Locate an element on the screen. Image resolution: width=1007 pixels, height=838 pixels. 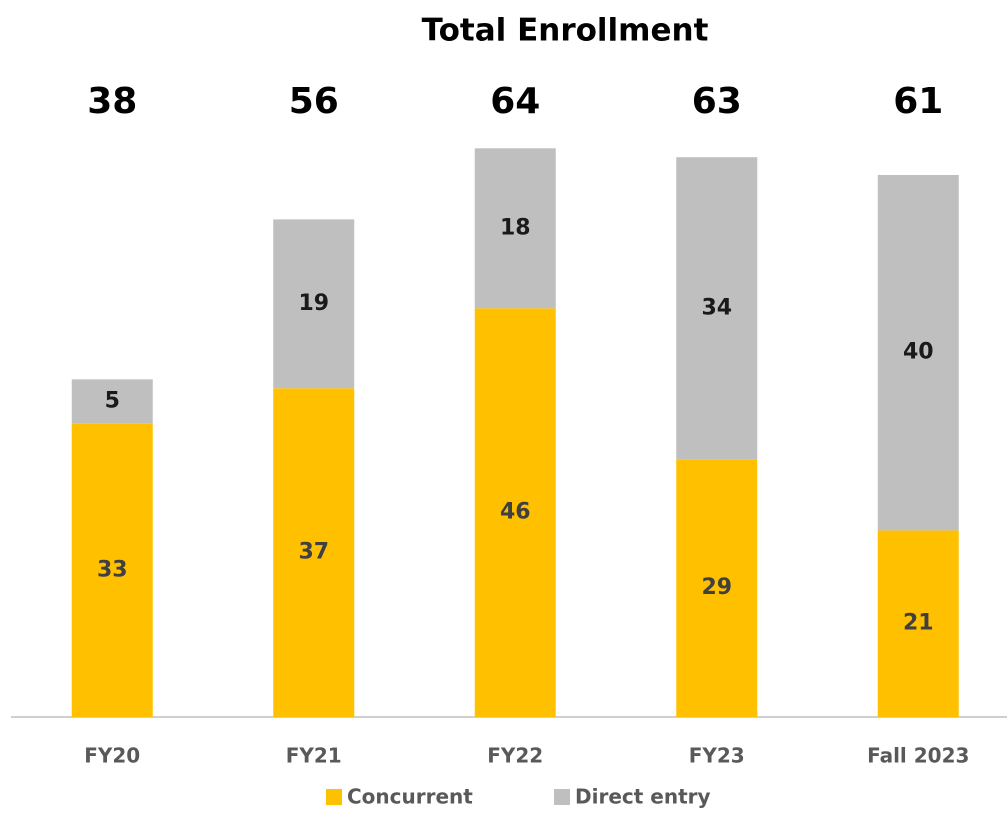
legend-label: Concurrent is located at coordinates (410, 797).